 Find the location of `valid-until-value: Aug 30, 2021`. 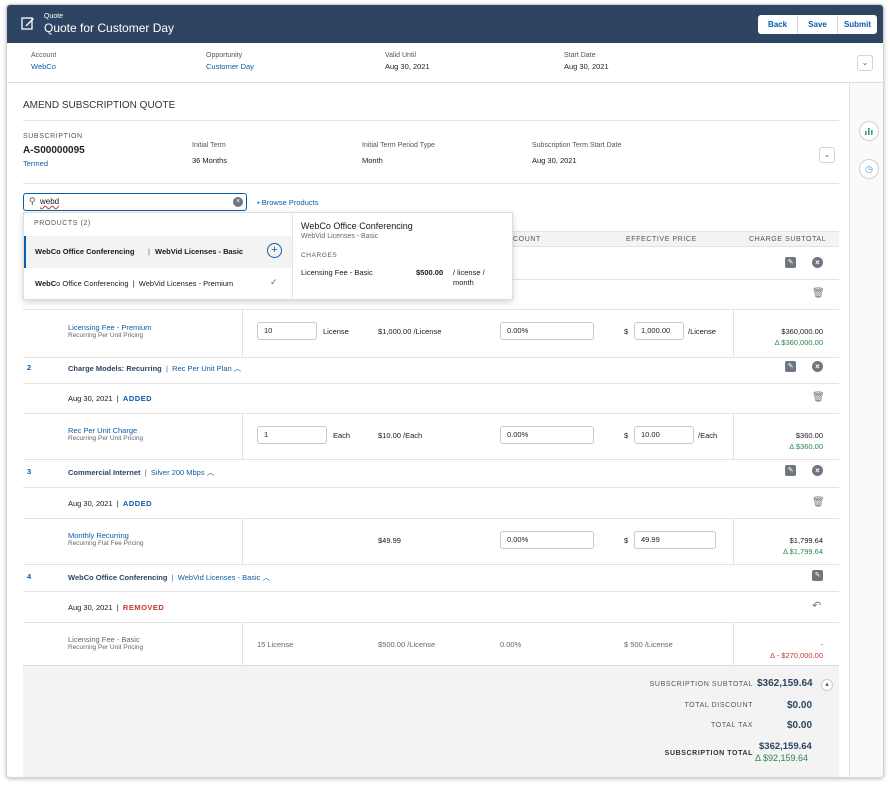

valid-until-value: Aug 30, 2021 is located at coordinates (407, 66).